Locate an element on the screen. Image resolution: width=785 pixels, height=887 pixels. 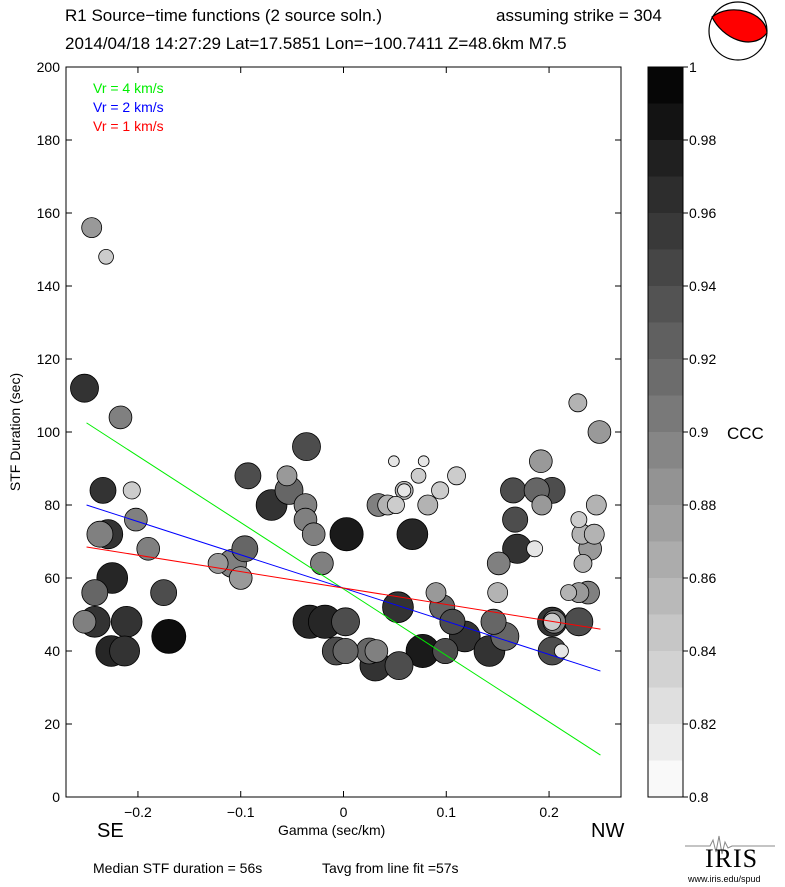
colorbar-tick-label: 0.86 is located at coordinates (702, 578).